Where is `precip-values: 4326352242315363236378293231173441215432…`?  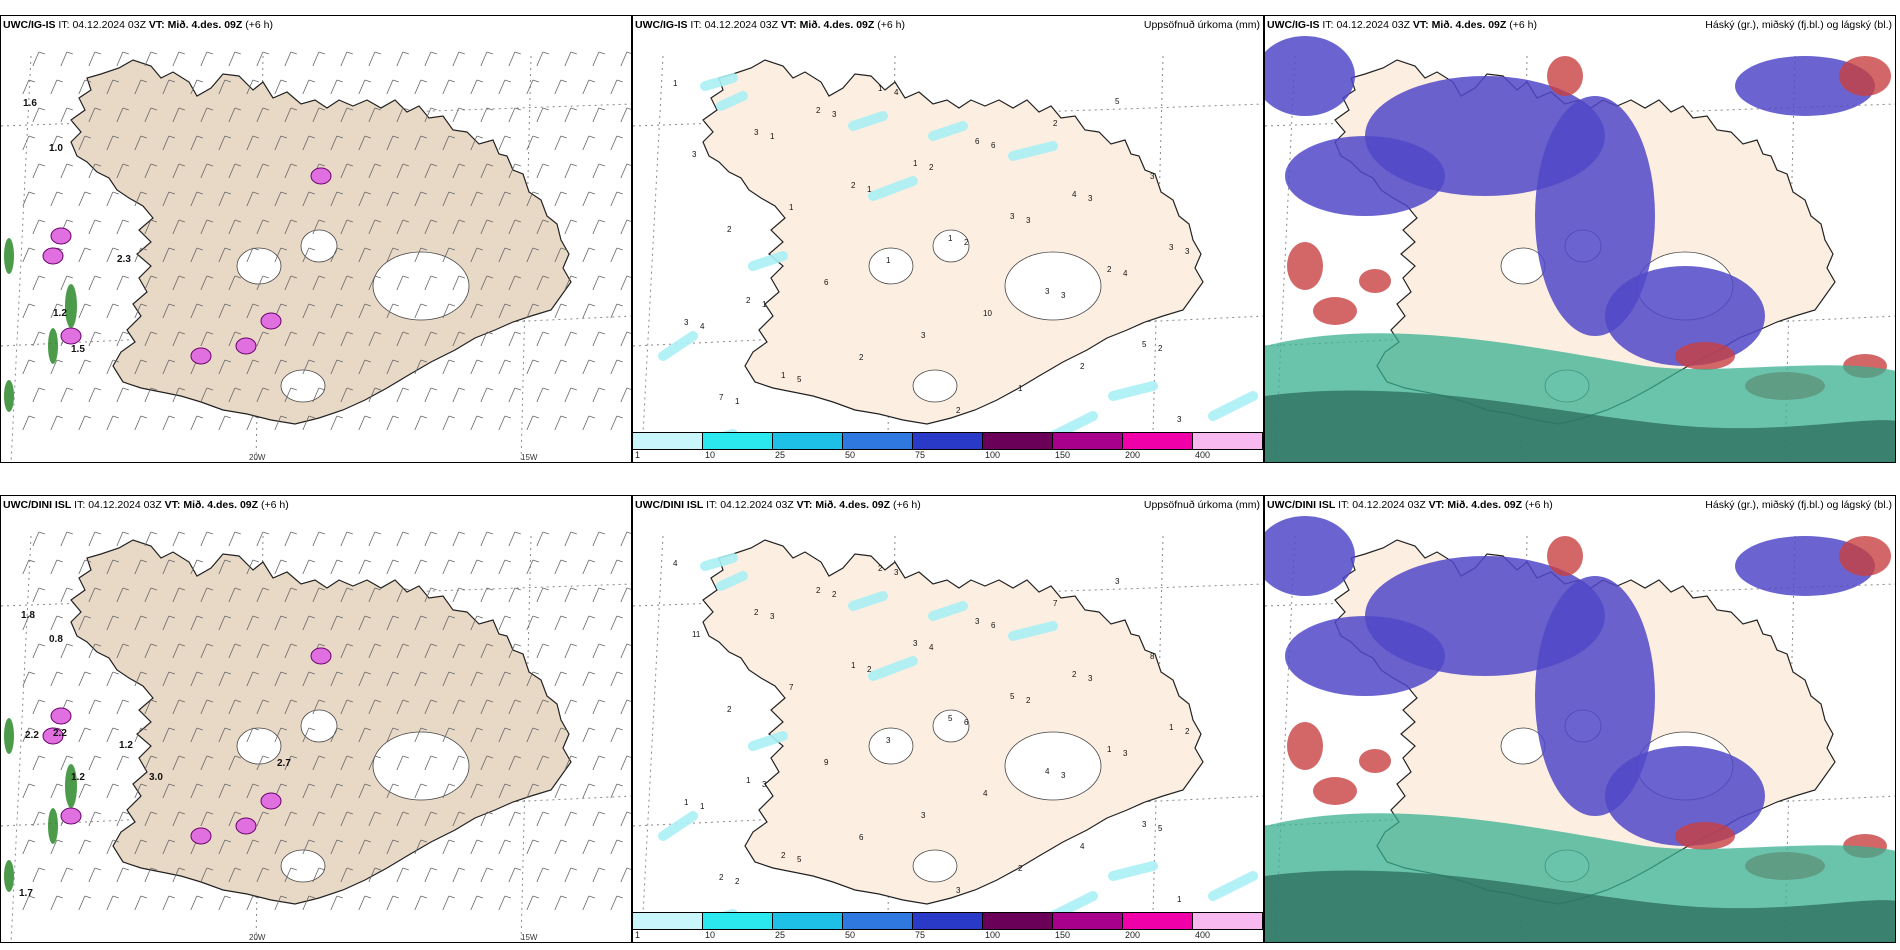
precip-values: 4326352242315363236378293231173441215432… is located at coordinates (931, 731).